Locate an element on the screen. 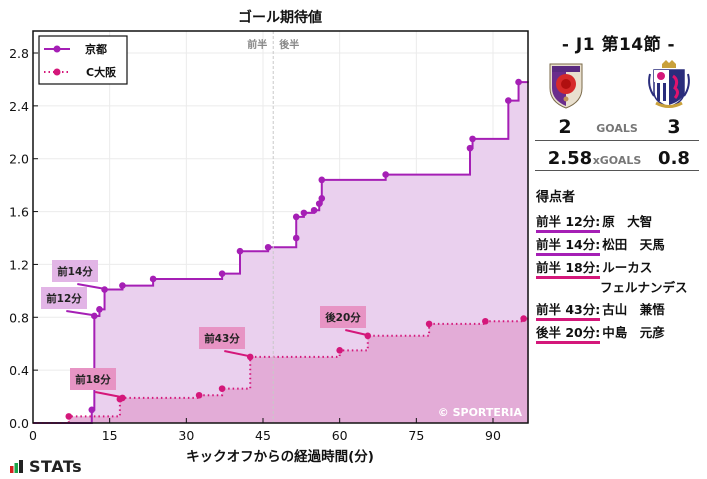 This screenshot has width=707, height=479. stats-logo: STATs is located at coordinates (46, 466).